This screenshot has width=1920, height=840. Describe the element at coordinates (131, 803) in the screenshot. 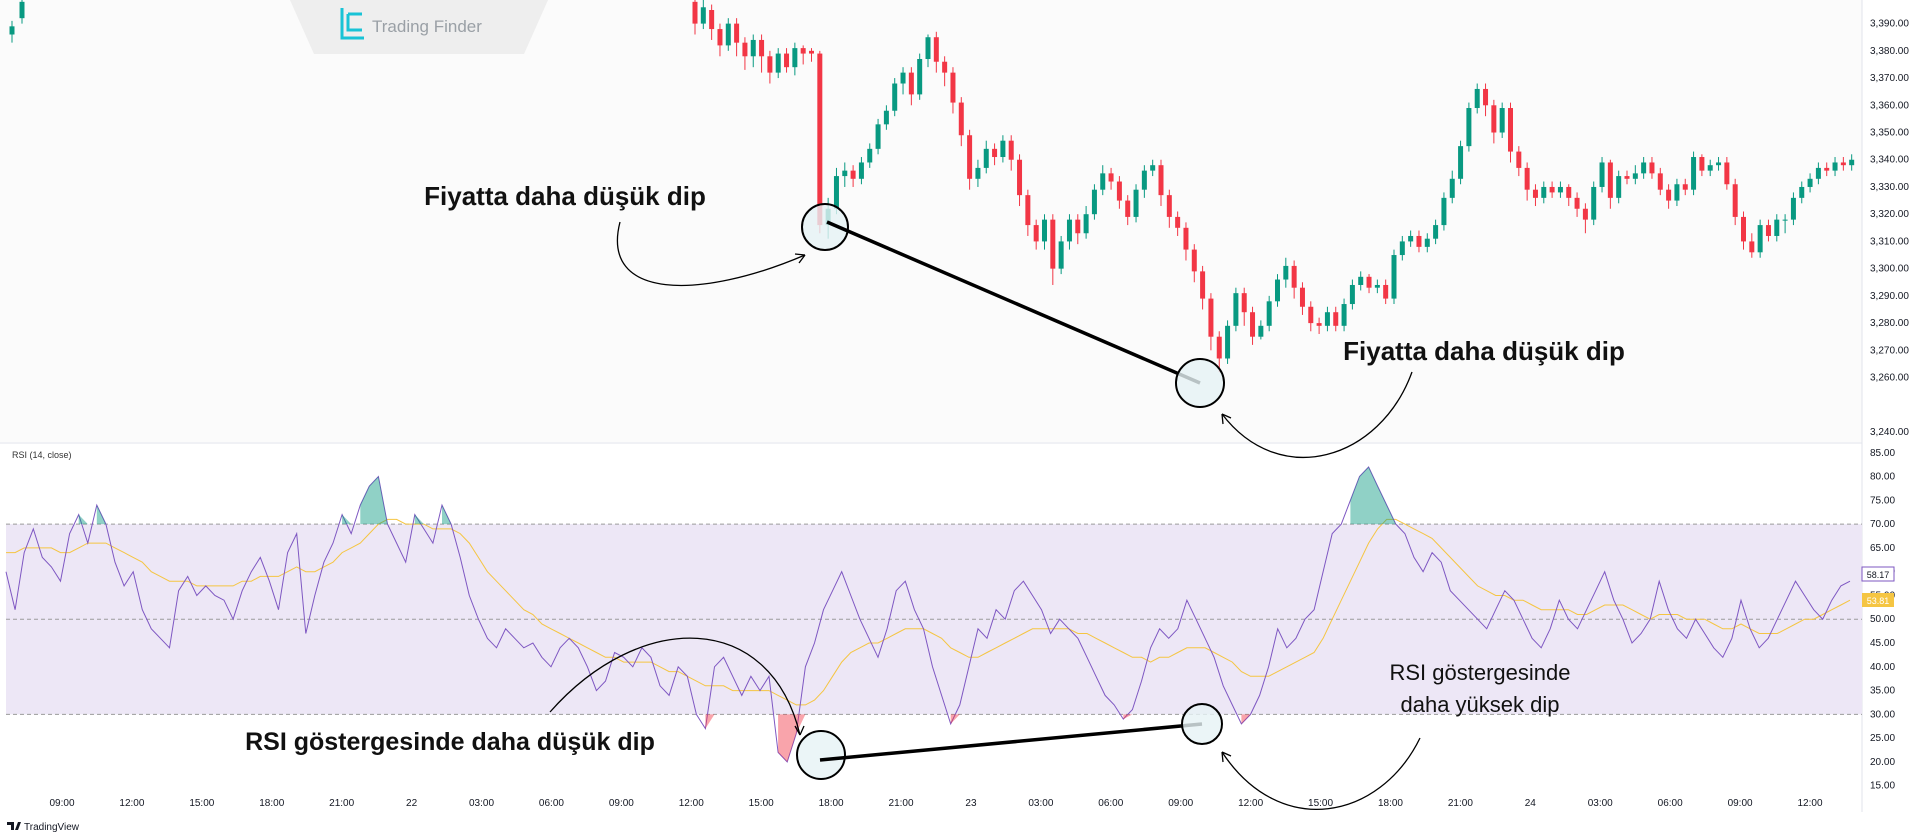

I see `time-tick-label: 12:00` at that location.